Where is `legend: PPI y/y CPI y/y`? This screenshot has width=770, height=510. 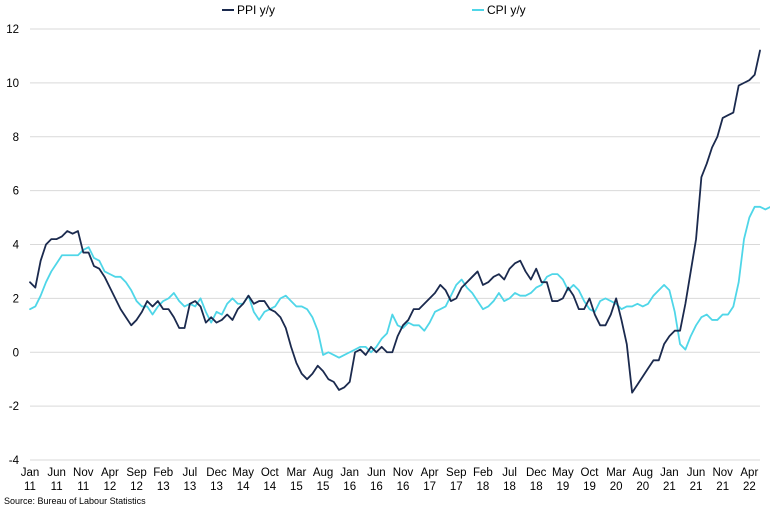 legend: PPI y/y CPI y/y is located at coordinates (374, 10).